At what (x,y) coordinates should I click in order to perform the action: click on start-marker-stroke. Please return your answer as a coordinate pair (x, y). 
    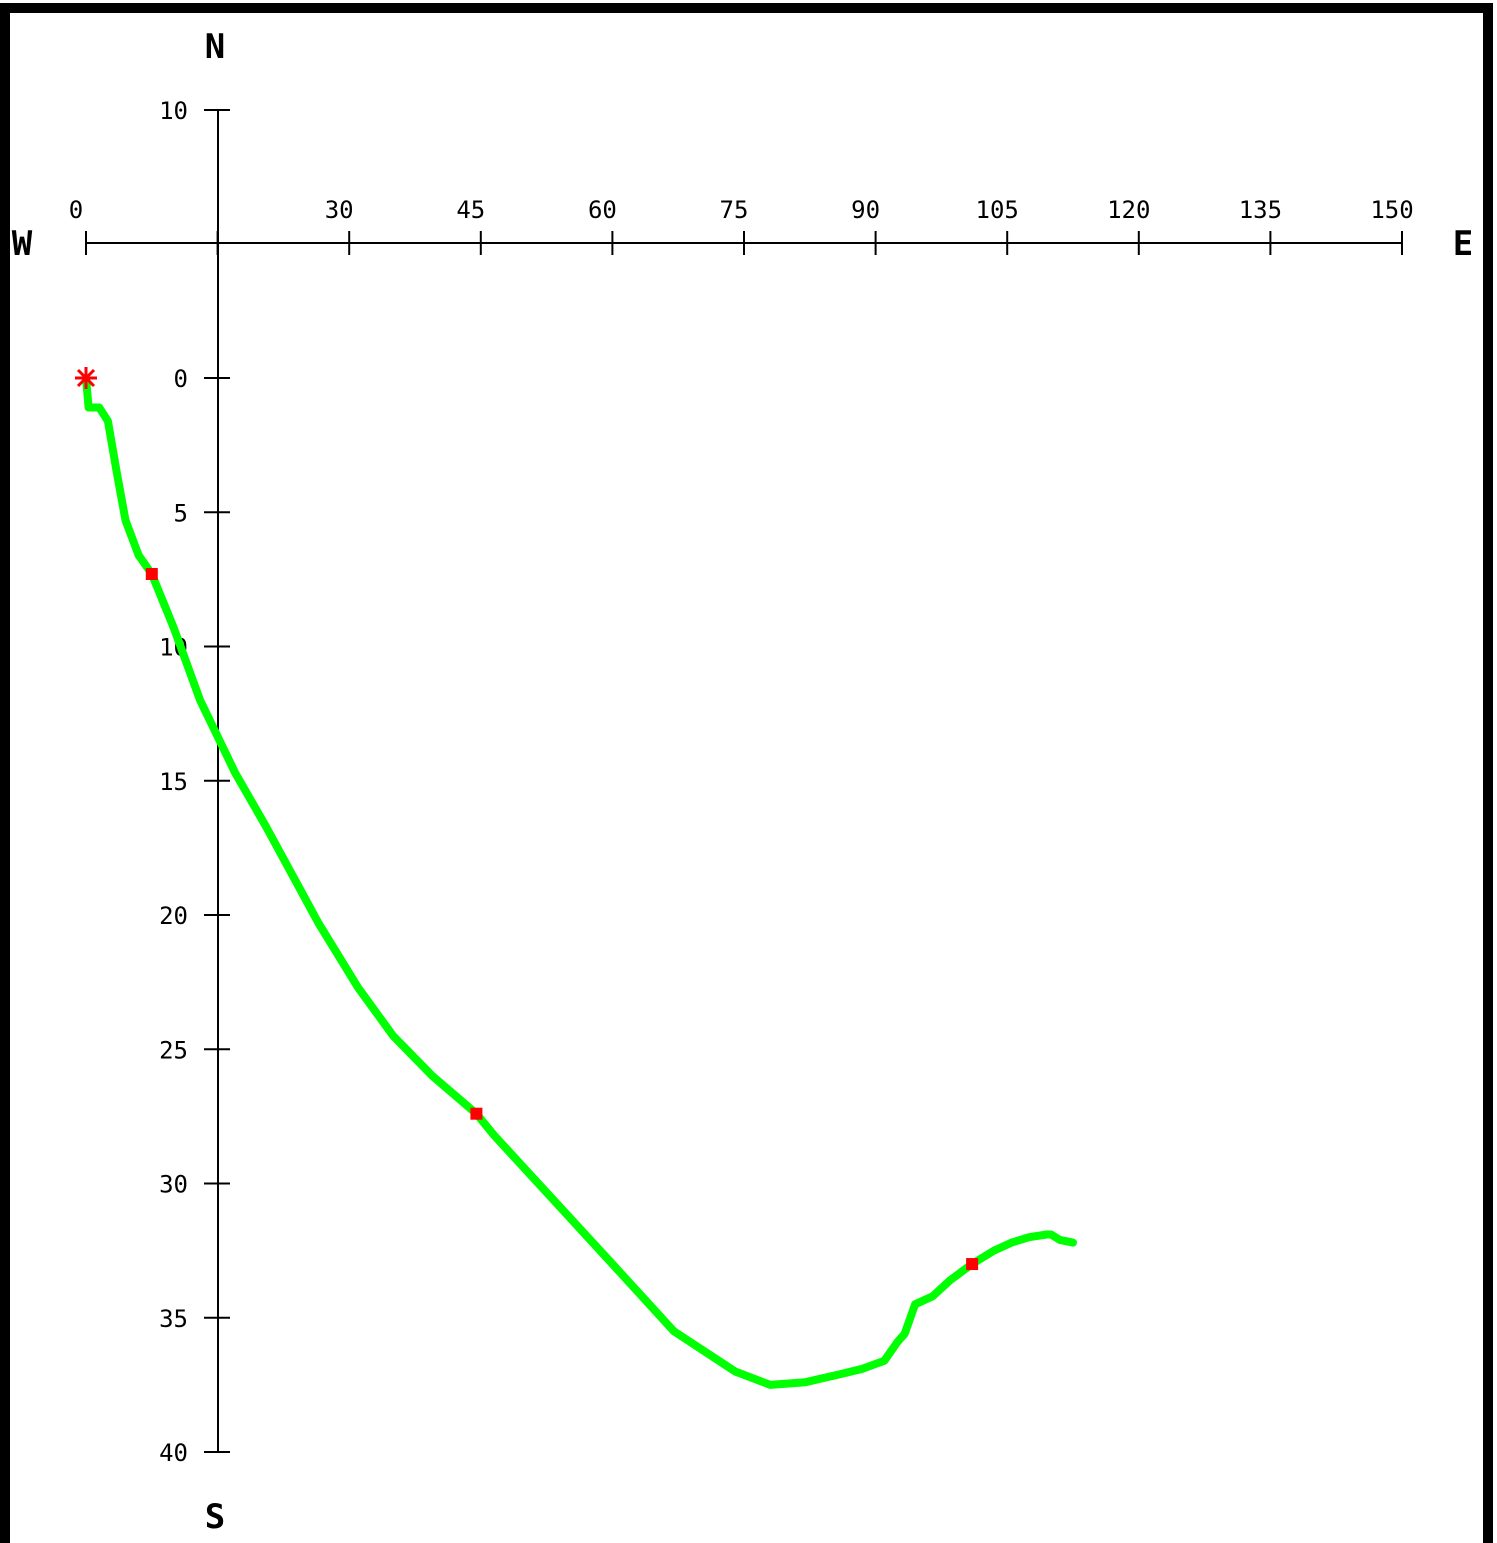
    Looking at the image, I should click on (86, 378).